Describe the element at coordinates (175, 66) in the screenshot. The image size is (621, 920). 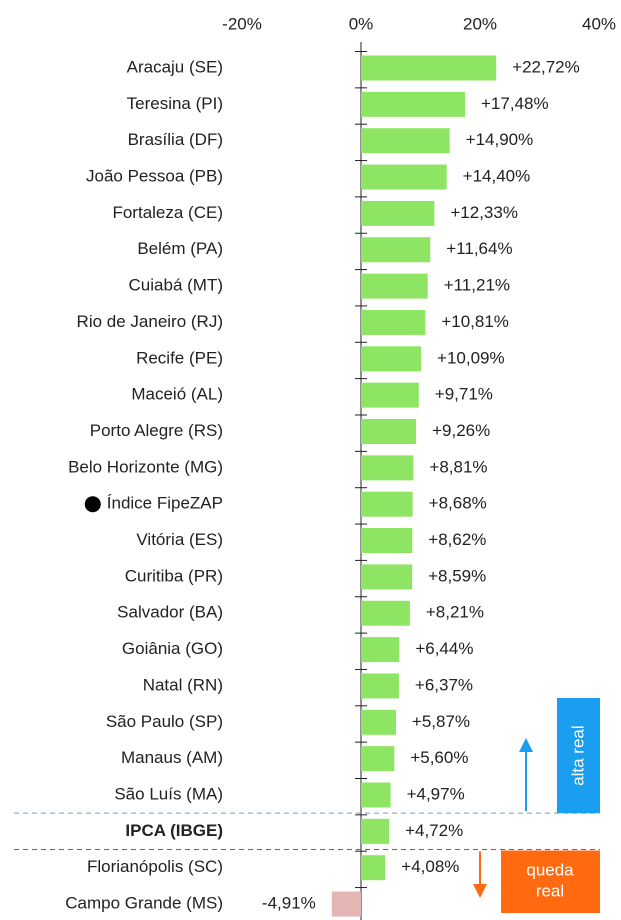
I see `category-label: Aracaju (SE)` at that location.